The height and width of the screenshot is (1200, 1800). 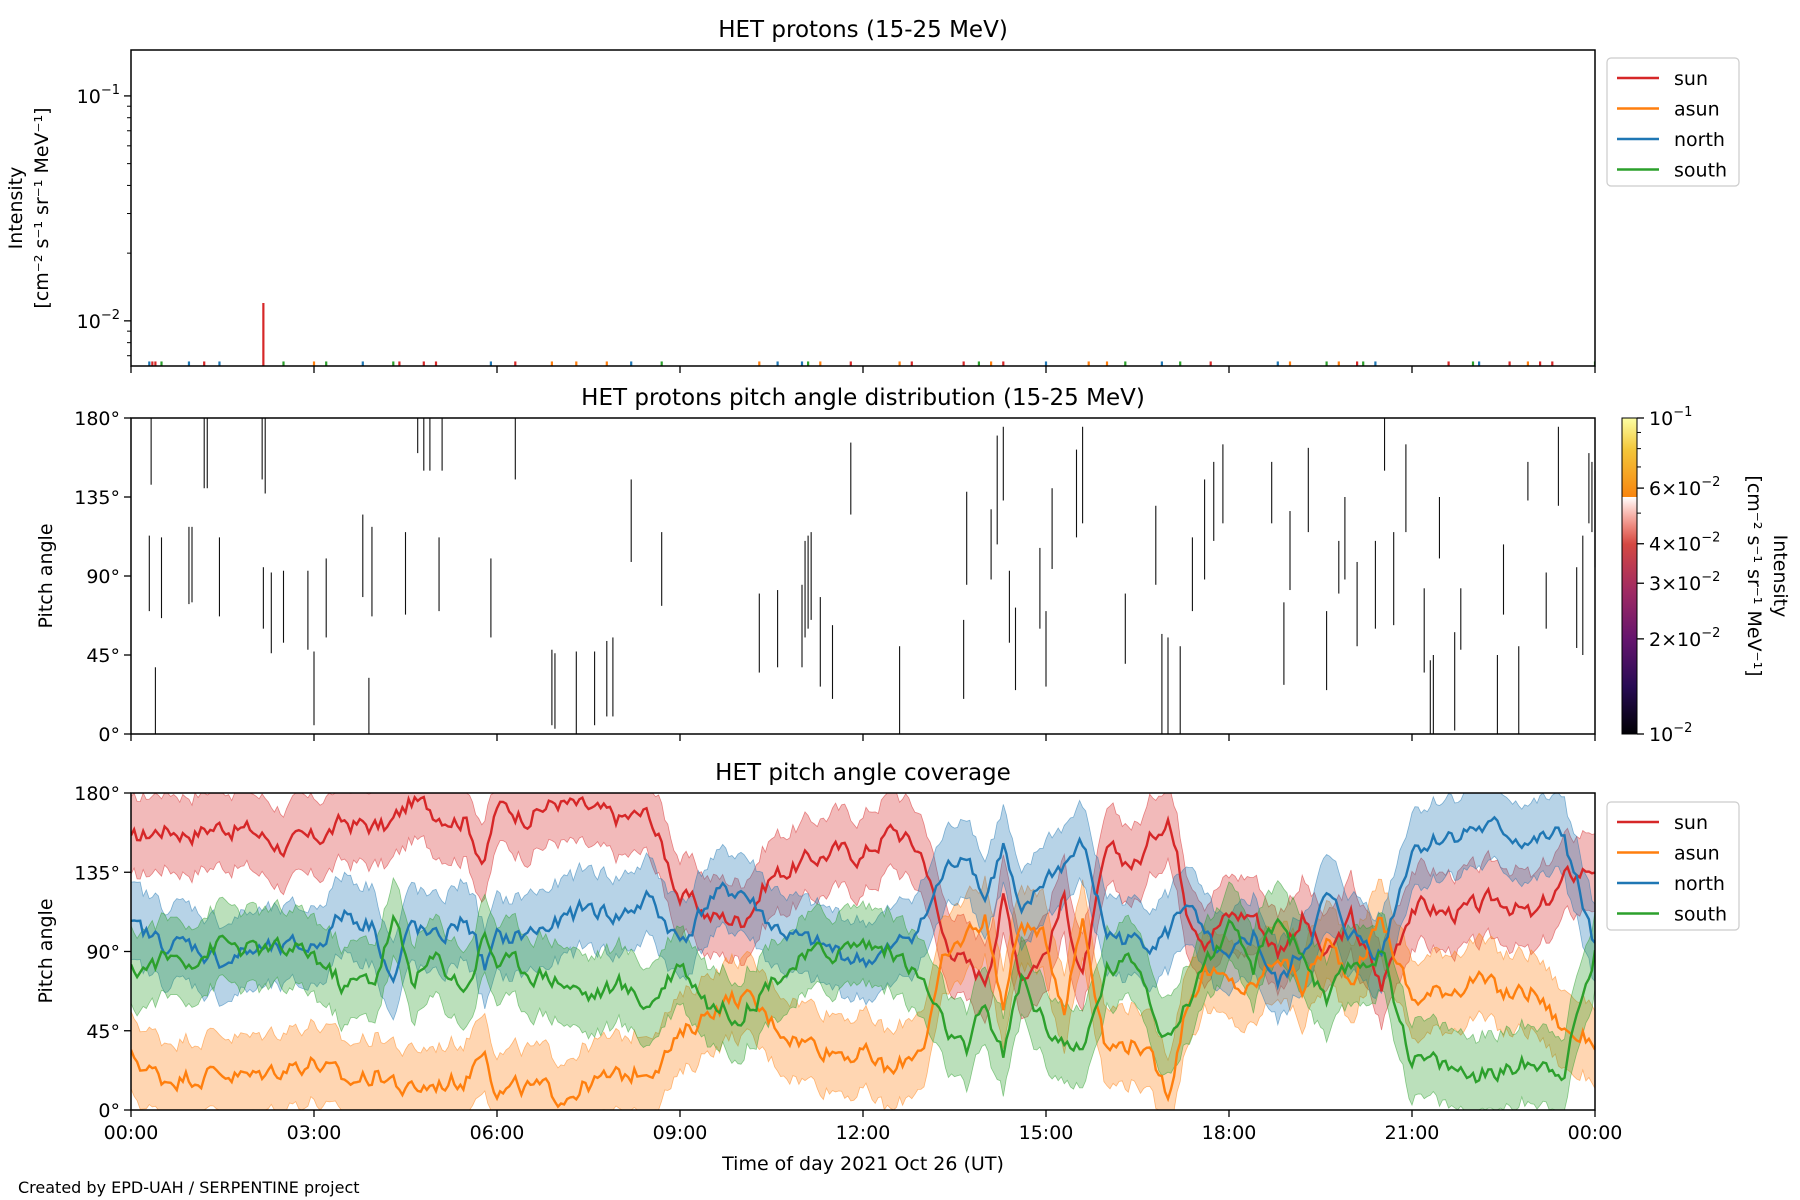 I want to click on colorbar-tick-label: 6×10⁻², so click(x=1684, y=487).